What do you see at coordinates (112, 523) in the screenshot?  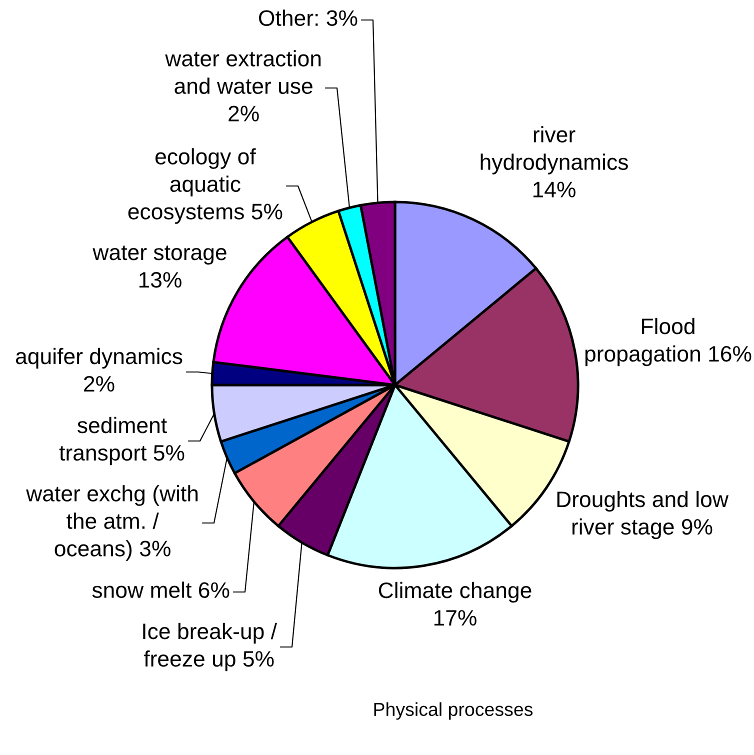 I see `slice-label: water exchg (with the atm. / oceans) 3%` at bounding box center [112, 523].